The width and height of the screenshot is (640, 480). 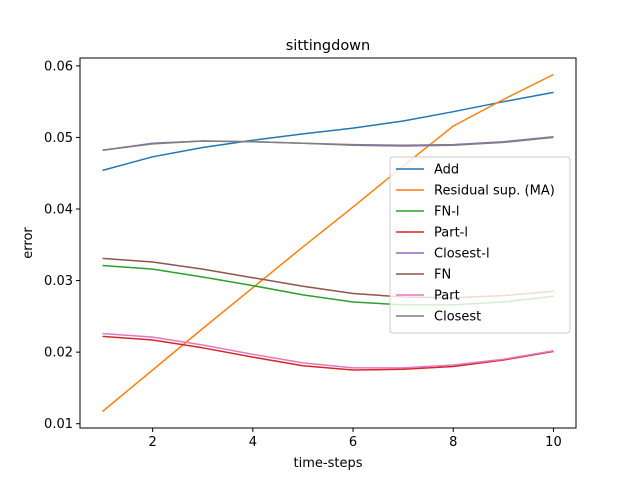 I want to click on x-axis: 2 4 6 8 10, so click(x=355, y=439).